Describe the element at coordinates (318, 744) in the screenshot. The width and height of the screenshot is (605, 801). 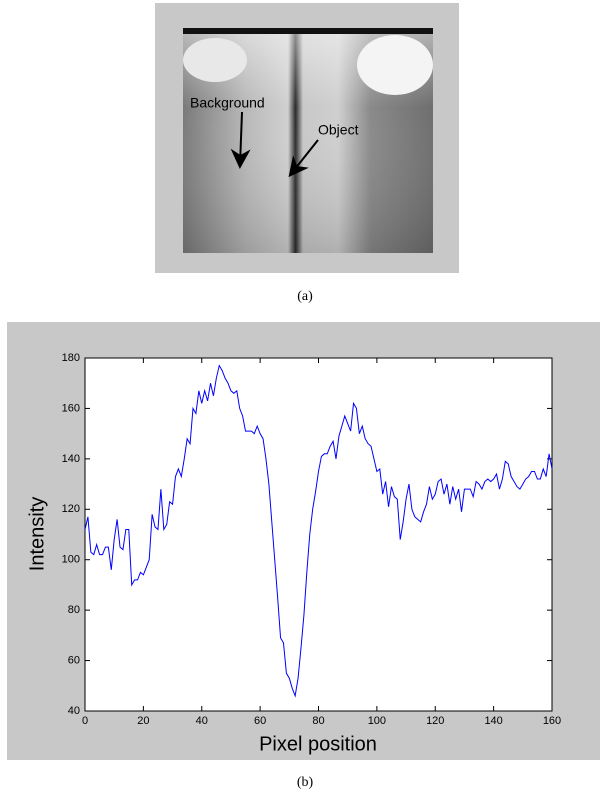
I see `x-axis-label: Pixel position` at that location.